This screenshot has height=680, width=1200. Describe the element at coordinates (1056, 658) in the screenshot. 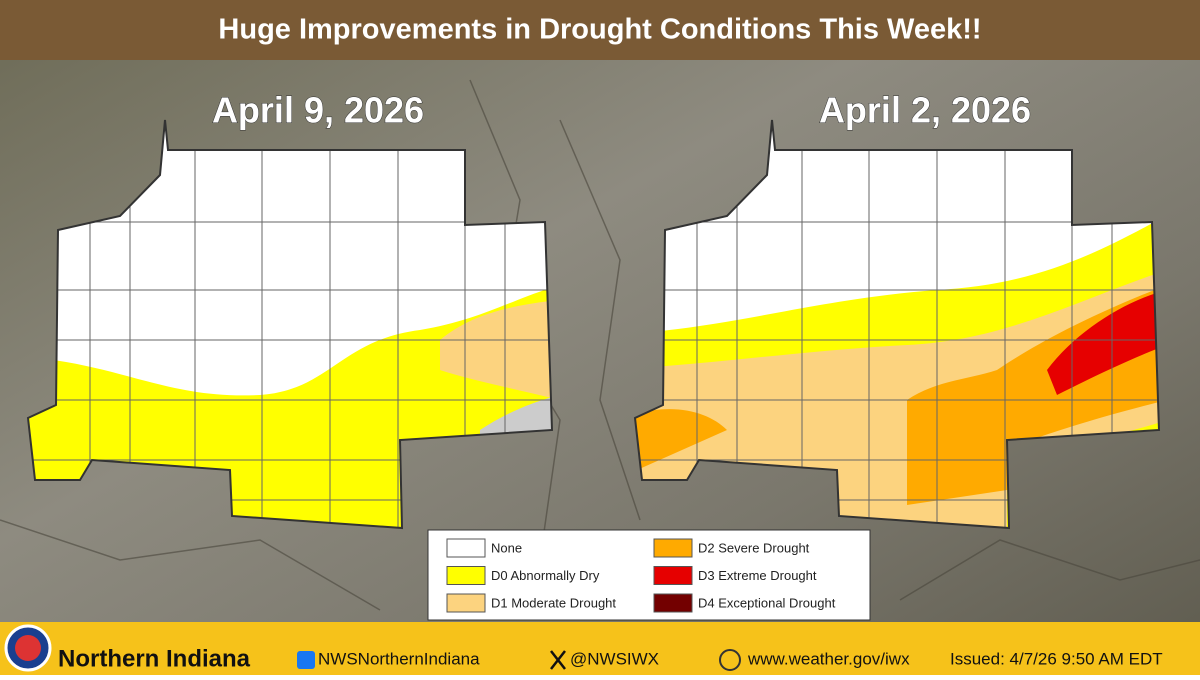

I see `issued: Issued: 4/7/26 9:50 AM EDT` at that location.